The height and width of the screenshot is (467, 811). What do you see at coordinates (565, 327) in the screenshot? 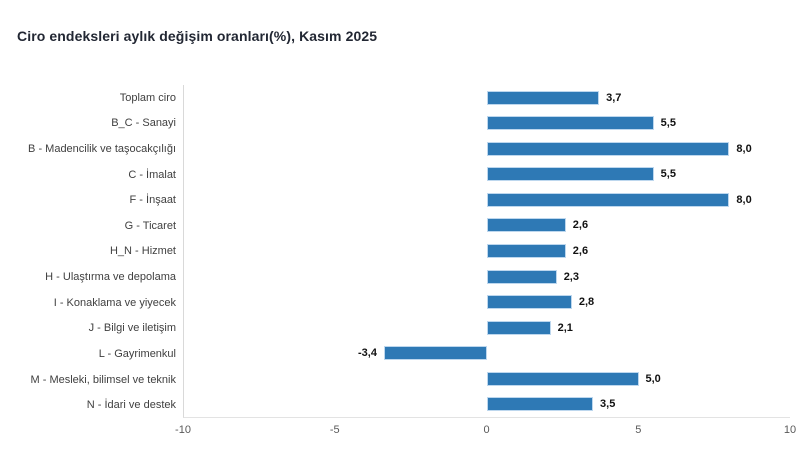
I see `bar-value-label: 2,1` at bounding box center [565, 327].